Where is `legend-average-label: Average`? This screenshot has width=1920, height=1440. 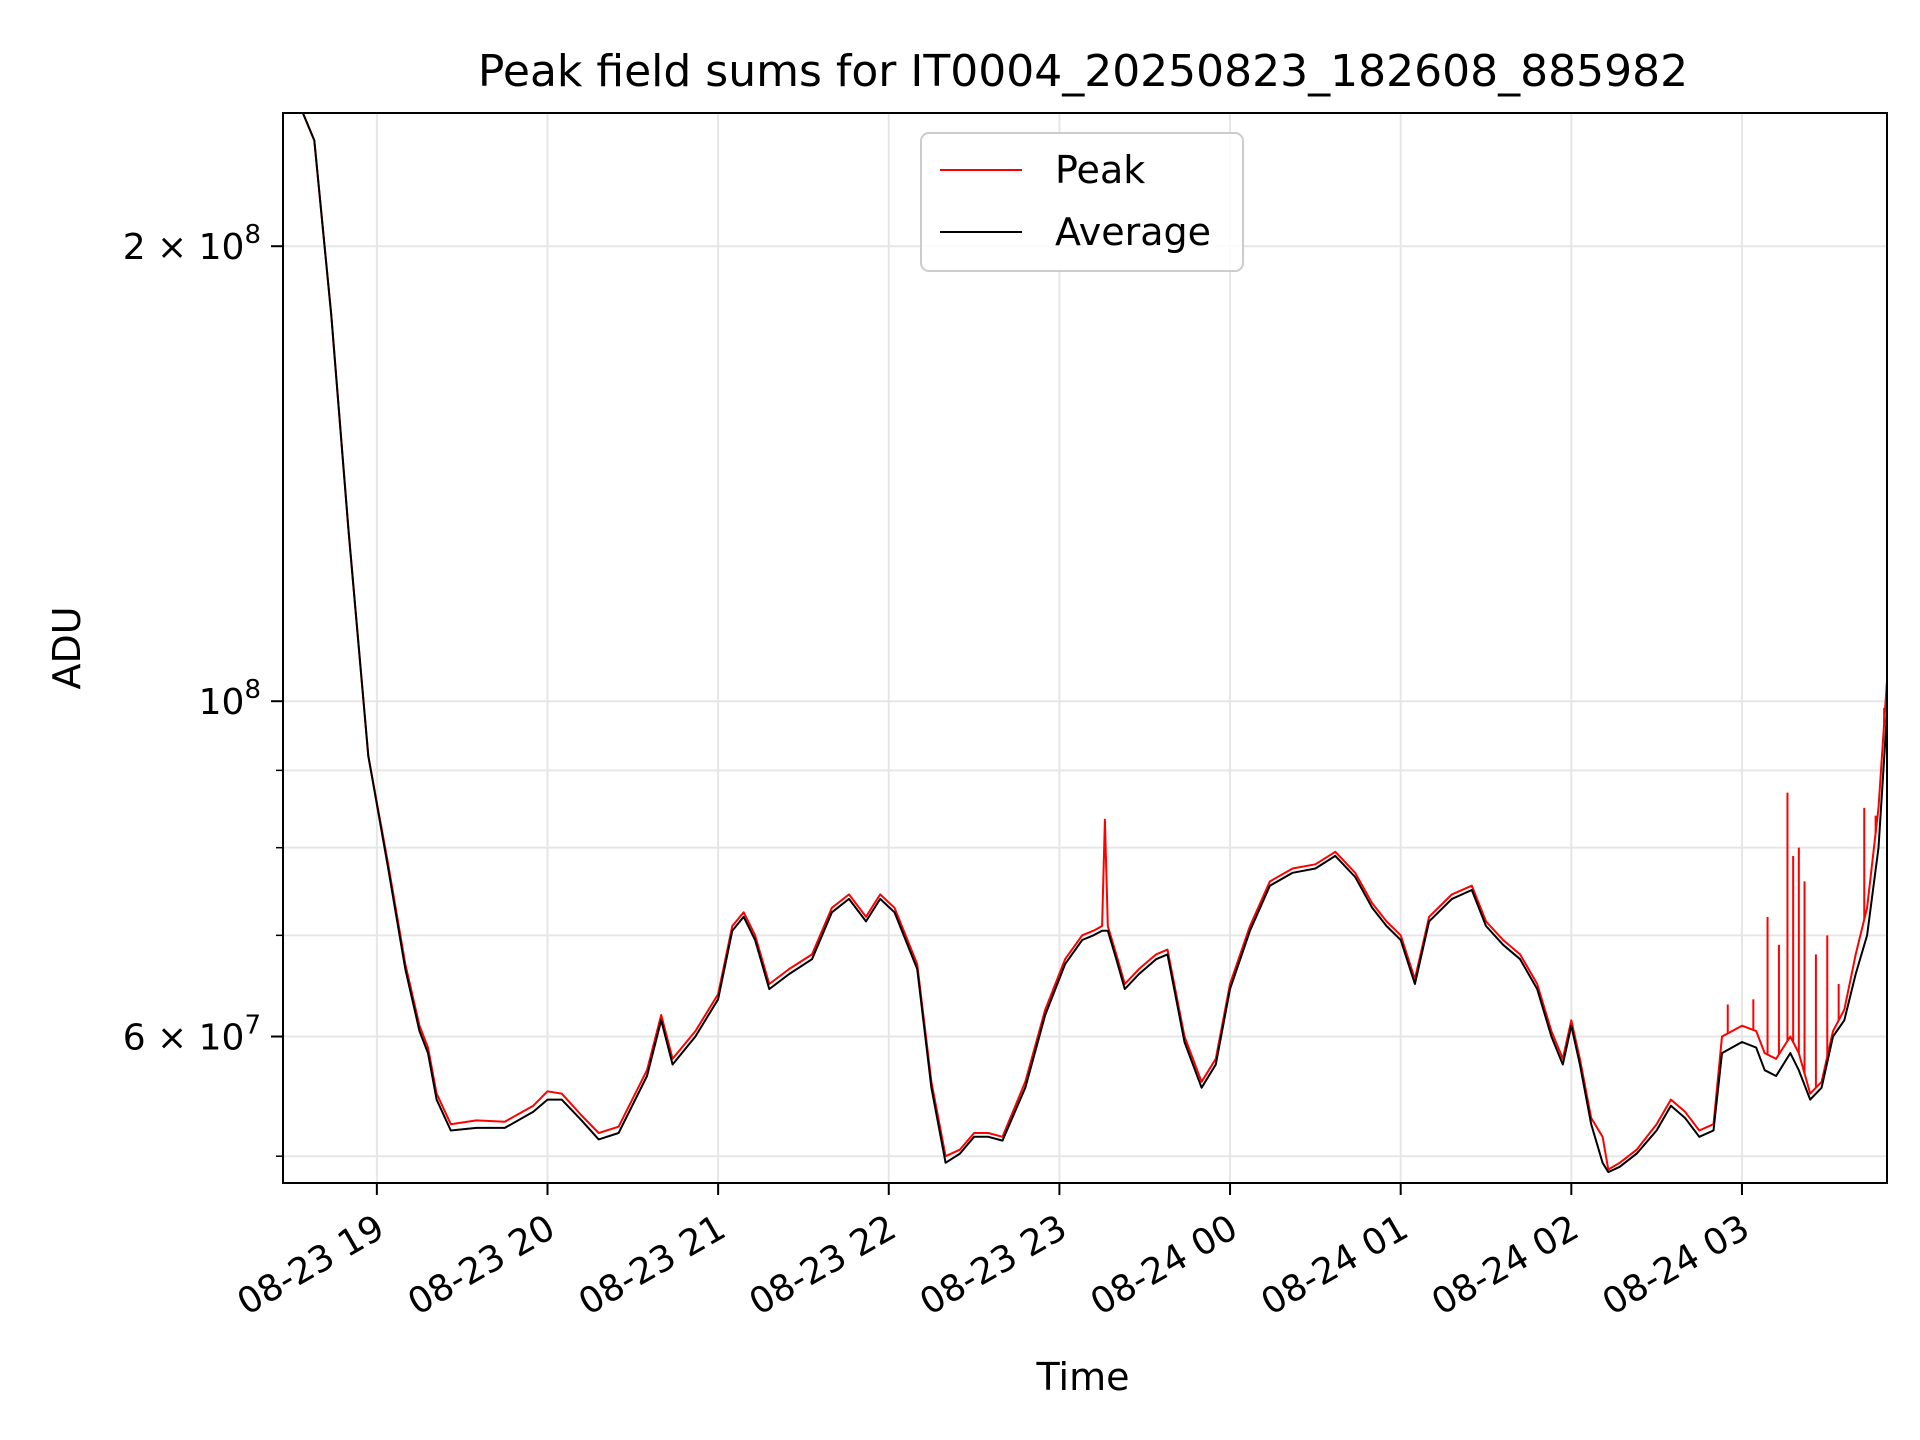 legend-average-label: Average is located at coordinates (1133, 232).